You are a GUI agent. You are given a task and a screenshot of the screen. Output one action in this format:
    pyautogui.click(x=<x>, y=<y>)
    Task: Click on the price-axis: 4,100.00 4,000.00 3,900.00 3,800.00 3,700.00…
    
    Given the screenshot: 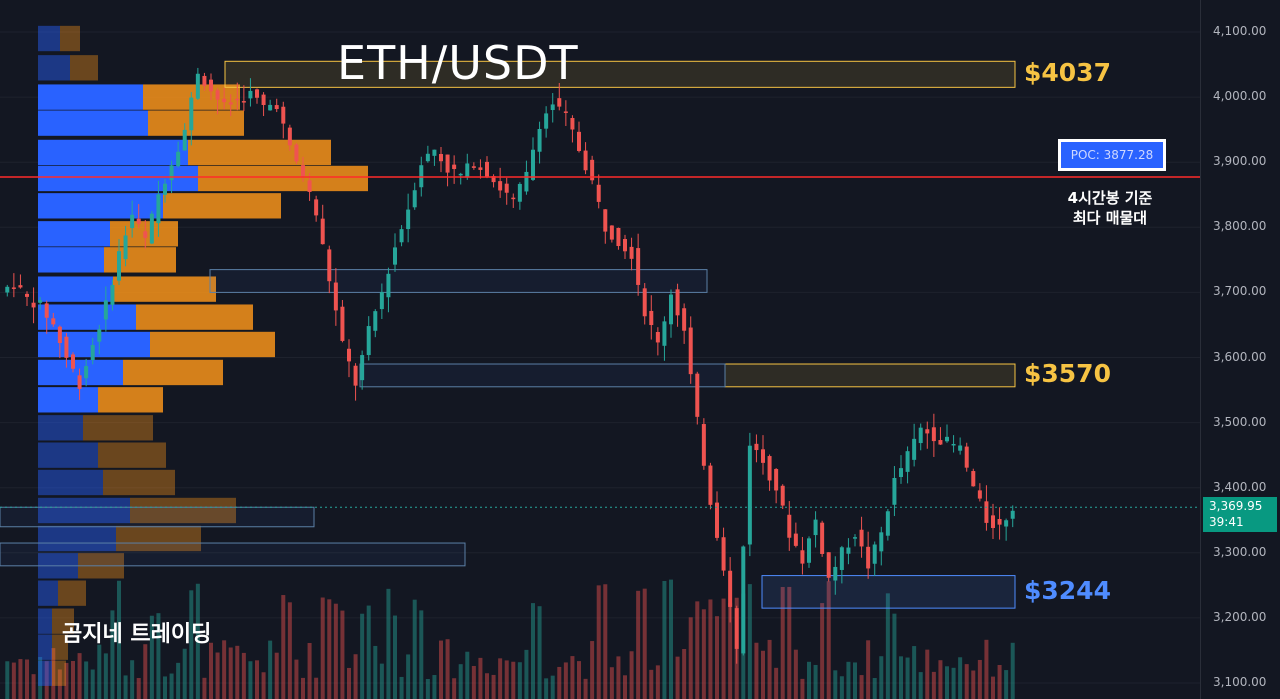 What is the action you would take?
    pyautogui.click(x=1240, y=349)
    